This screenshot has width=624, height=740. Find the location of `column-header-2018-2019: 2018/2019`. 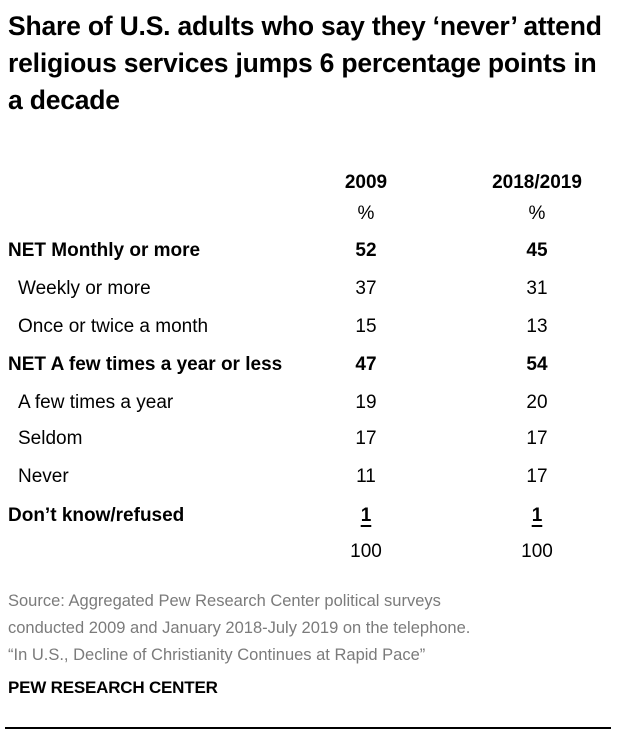

column-header-2018-2019: 2018/2019 is located at coordinates (537, 182).